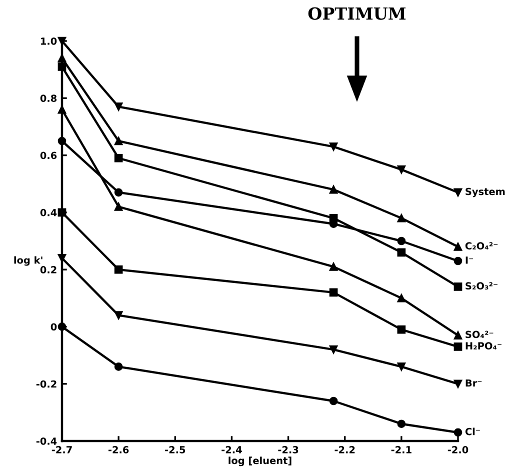 Image resolution: width=522 pixels, height=473 pixels. What do you see at coordinates (482, 286) in the screenshot?
I see `series-label: S₂O₃²⁻` at bounding box center [482, 286].